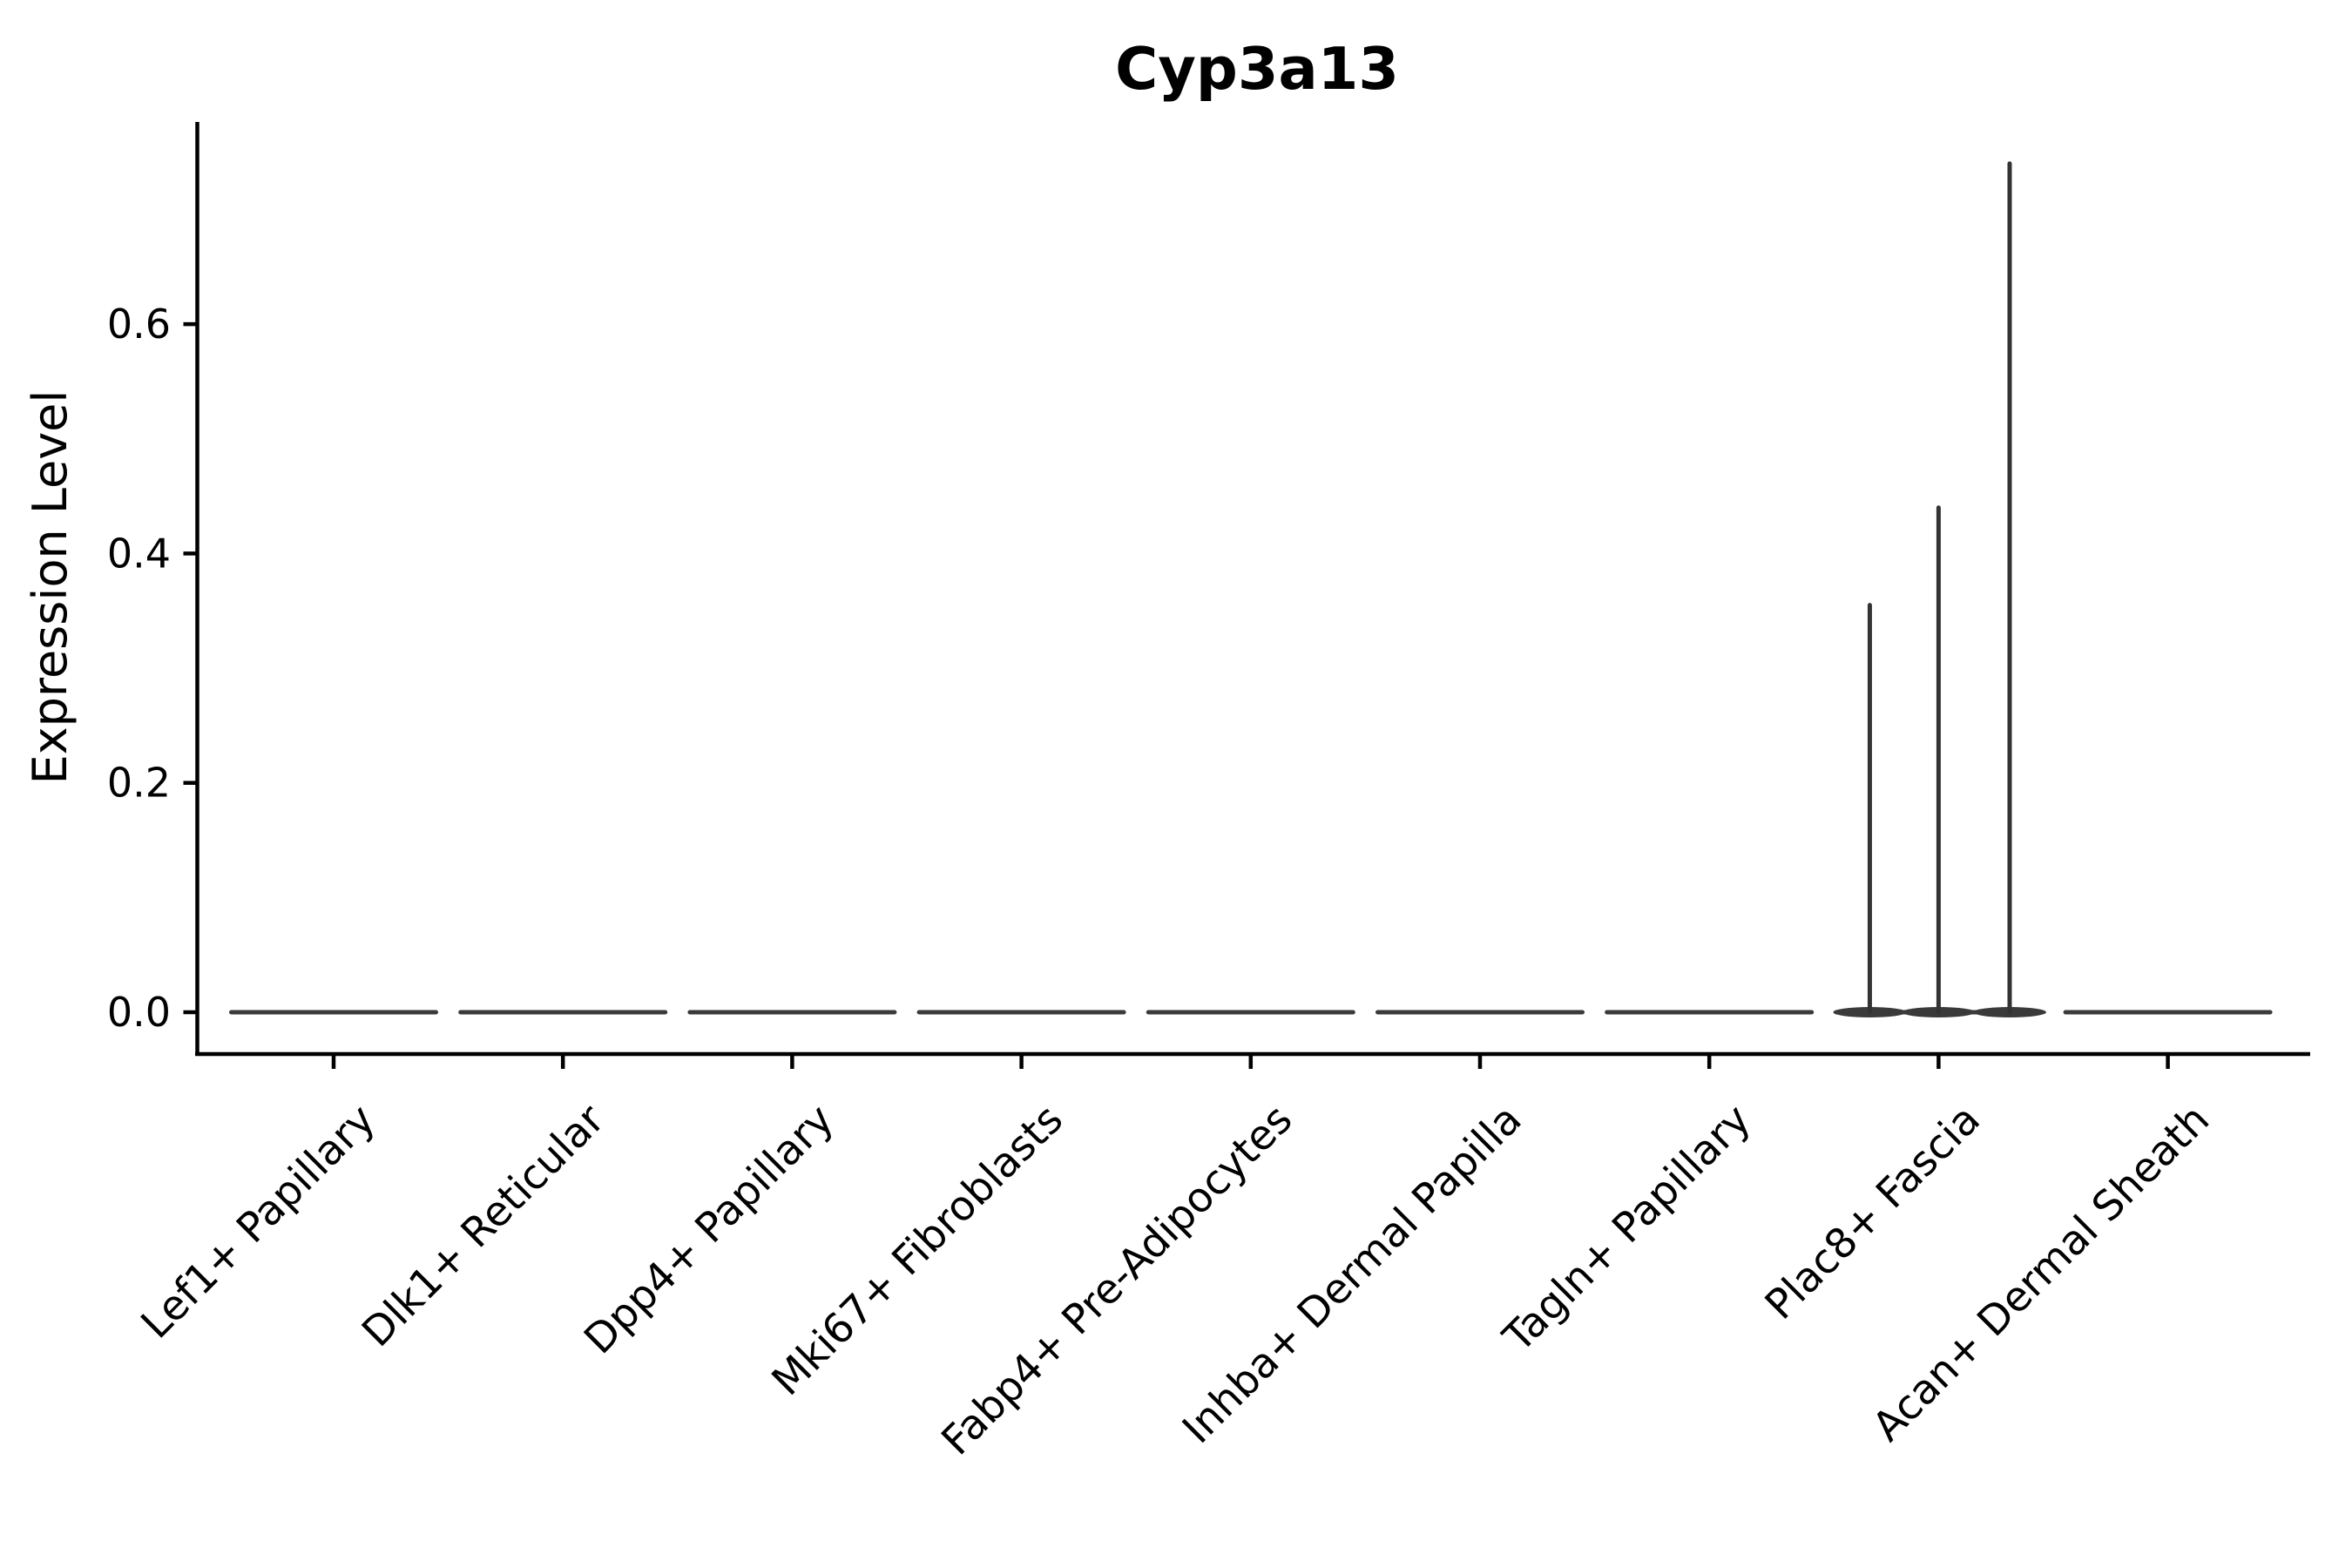  What do you see at coordinates (1257, 69) in the screenshot?
I see `chart-title: Cyp3a13` at bounding box center [1257, 69].